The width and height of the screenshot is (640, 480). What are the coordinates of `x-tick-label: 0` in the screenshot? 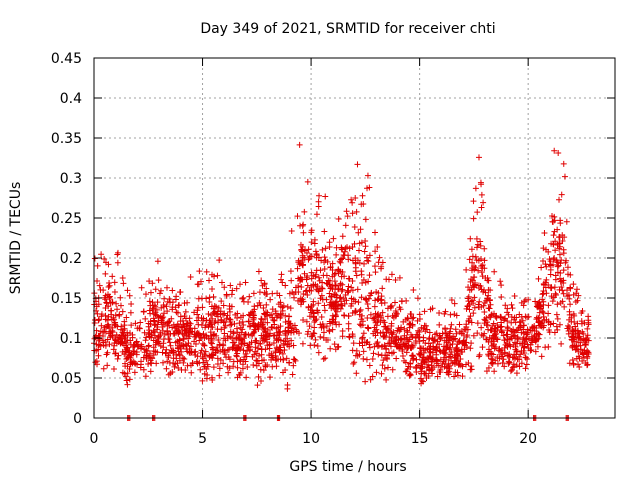 It's located at (94, 439).